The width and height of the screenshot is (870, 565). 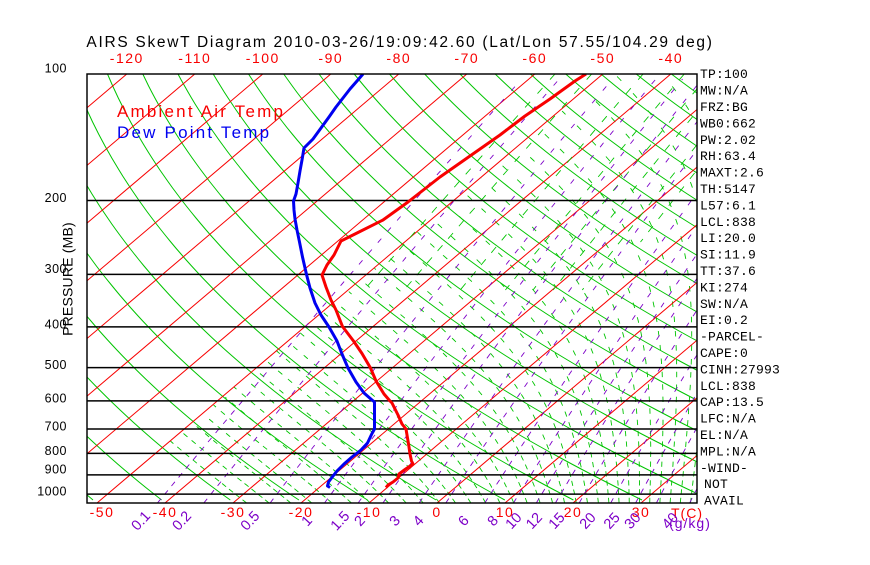 I want to click on svg-text: 0, so click(x=436, y=512).